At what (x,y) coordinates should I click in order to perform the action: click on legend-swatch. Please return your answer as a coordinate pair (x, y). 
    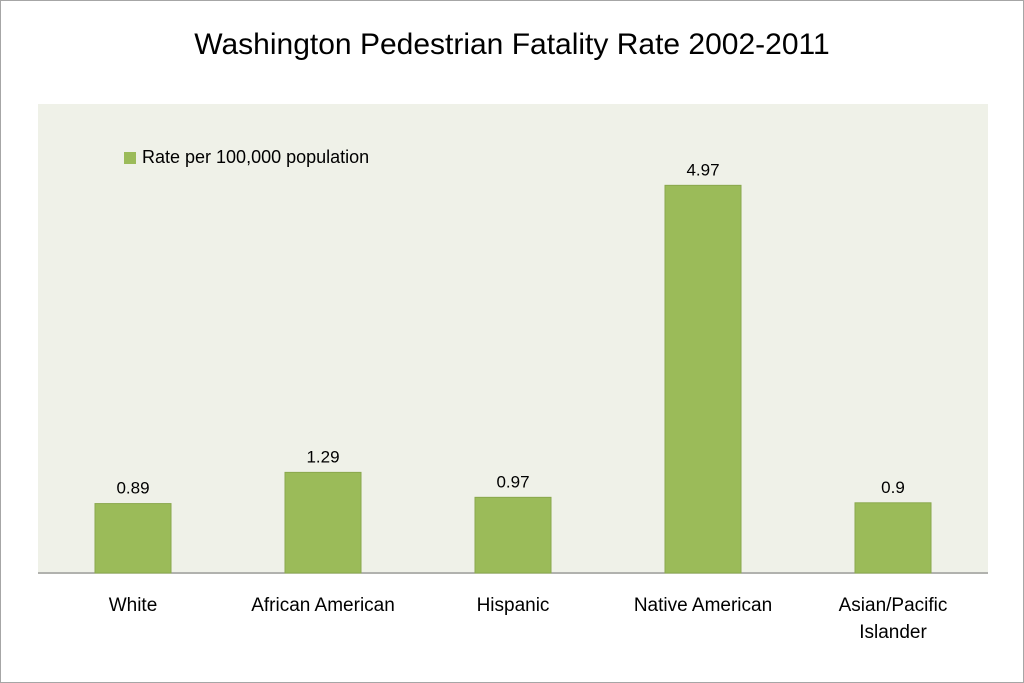
    Looking at the image, I should click on (130, 157).